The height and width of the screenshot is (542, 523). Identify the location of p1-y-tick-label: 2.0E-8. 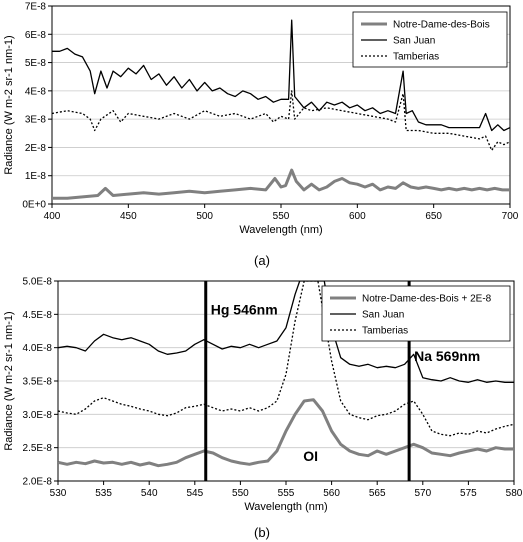
(38, 482).